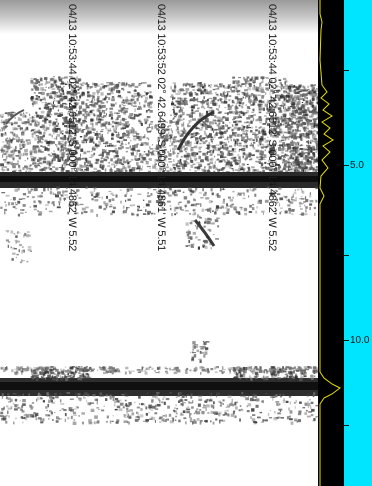  I want to click on signal-profile-panel, so click(331, 243).